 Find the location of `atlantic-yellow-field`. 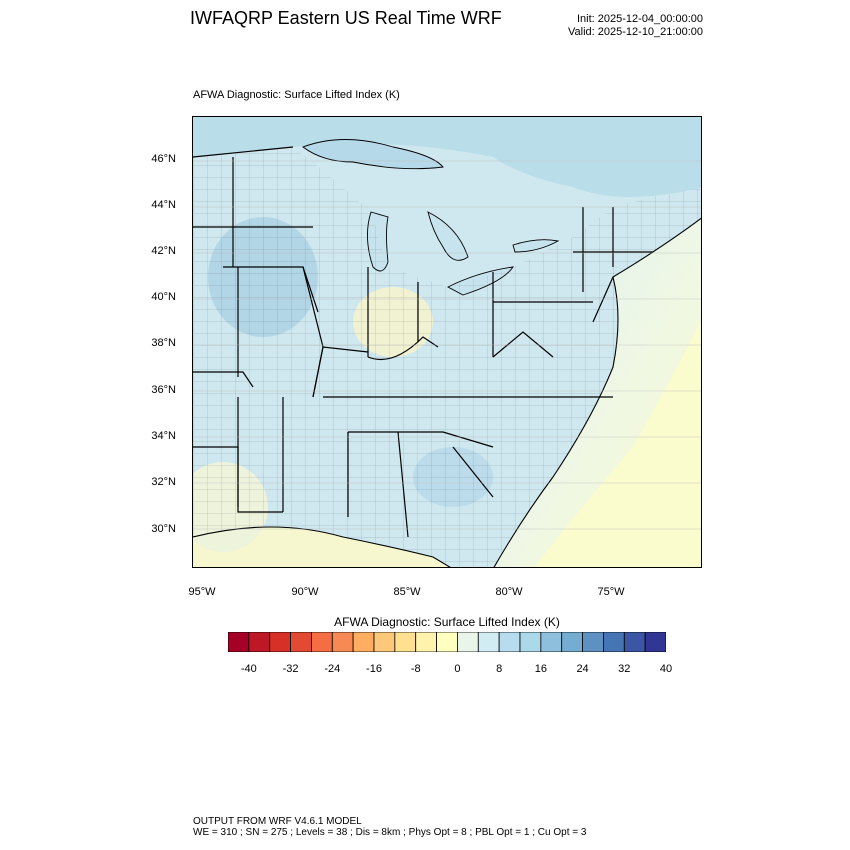

atlantic-yellow-field is located at coordinates (617, 443).